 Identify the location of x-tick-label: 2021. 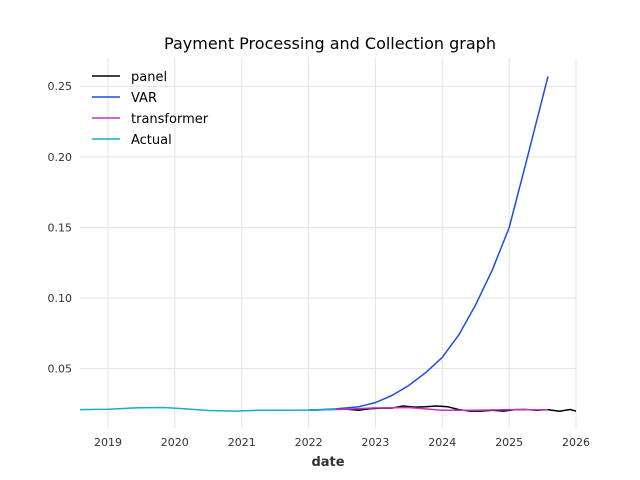
(242, 442).